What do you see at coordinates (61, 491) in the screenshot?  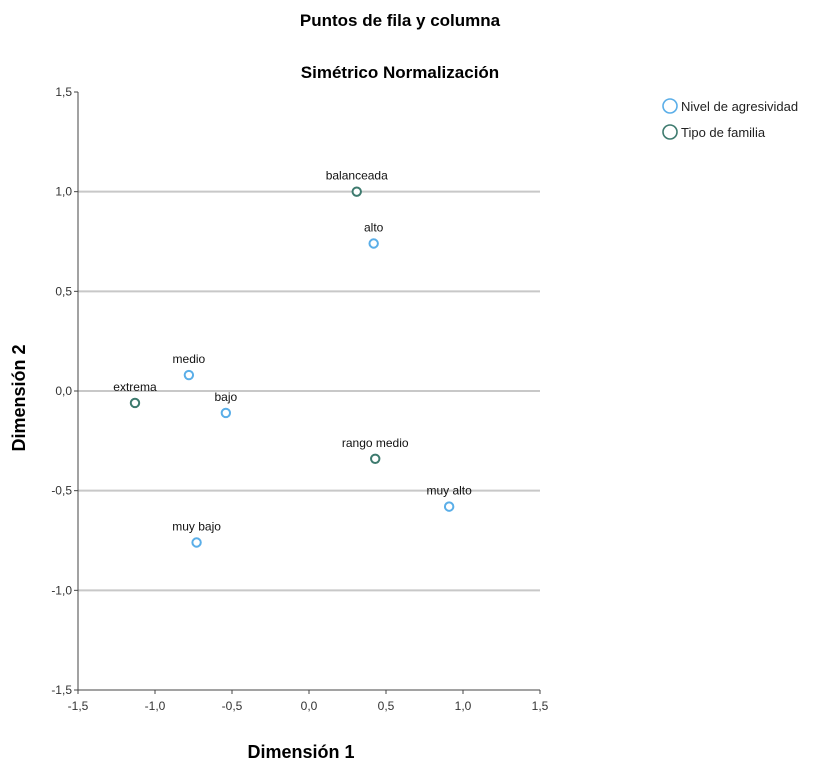 I see `y-tick-label: -0,5` at bounding box center [61, 491].